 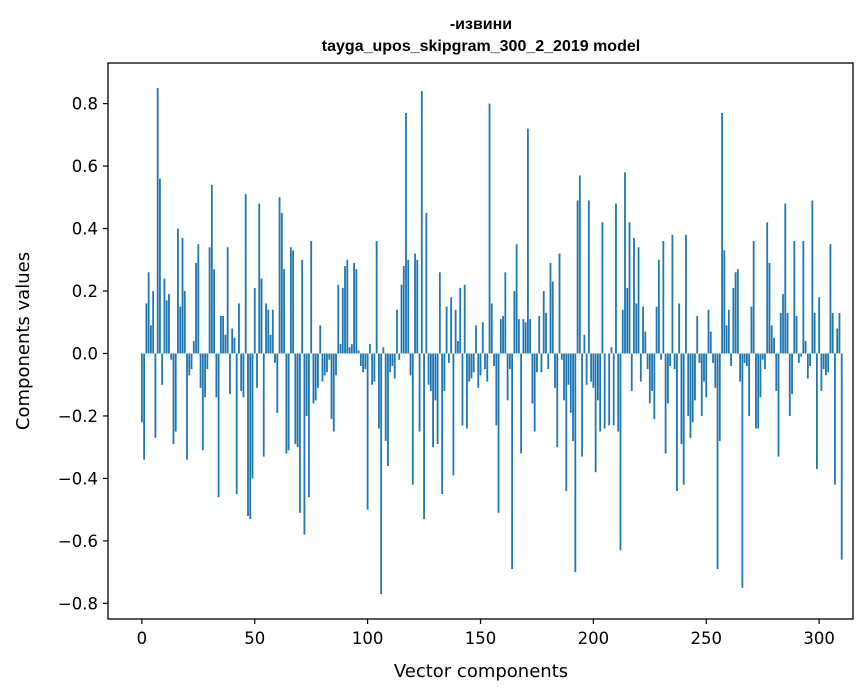 I want to click on x-tick-label: 200, so click(x=594, y=638).